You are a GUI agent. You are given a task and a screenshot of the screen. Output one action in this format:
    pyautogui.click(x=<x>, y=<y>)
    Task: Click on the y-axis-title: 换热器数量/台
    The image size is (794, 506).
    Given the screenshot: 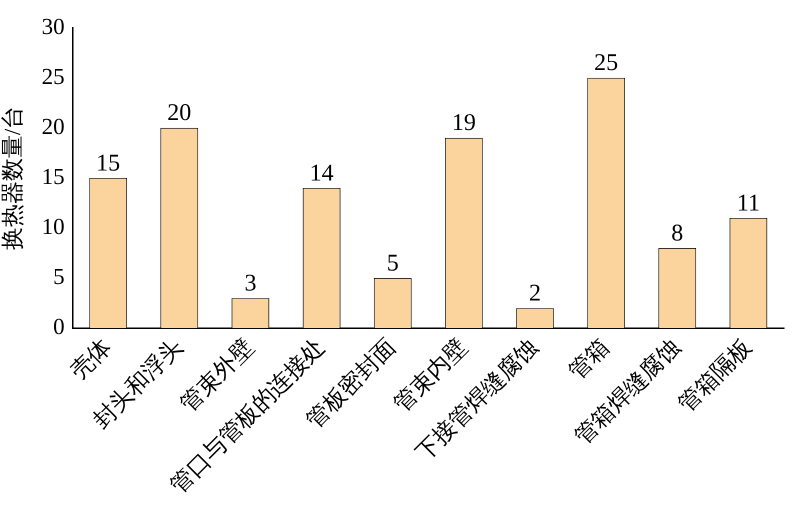 What is the action you would take?
    pyautogui.click(x=12, y=178)
    